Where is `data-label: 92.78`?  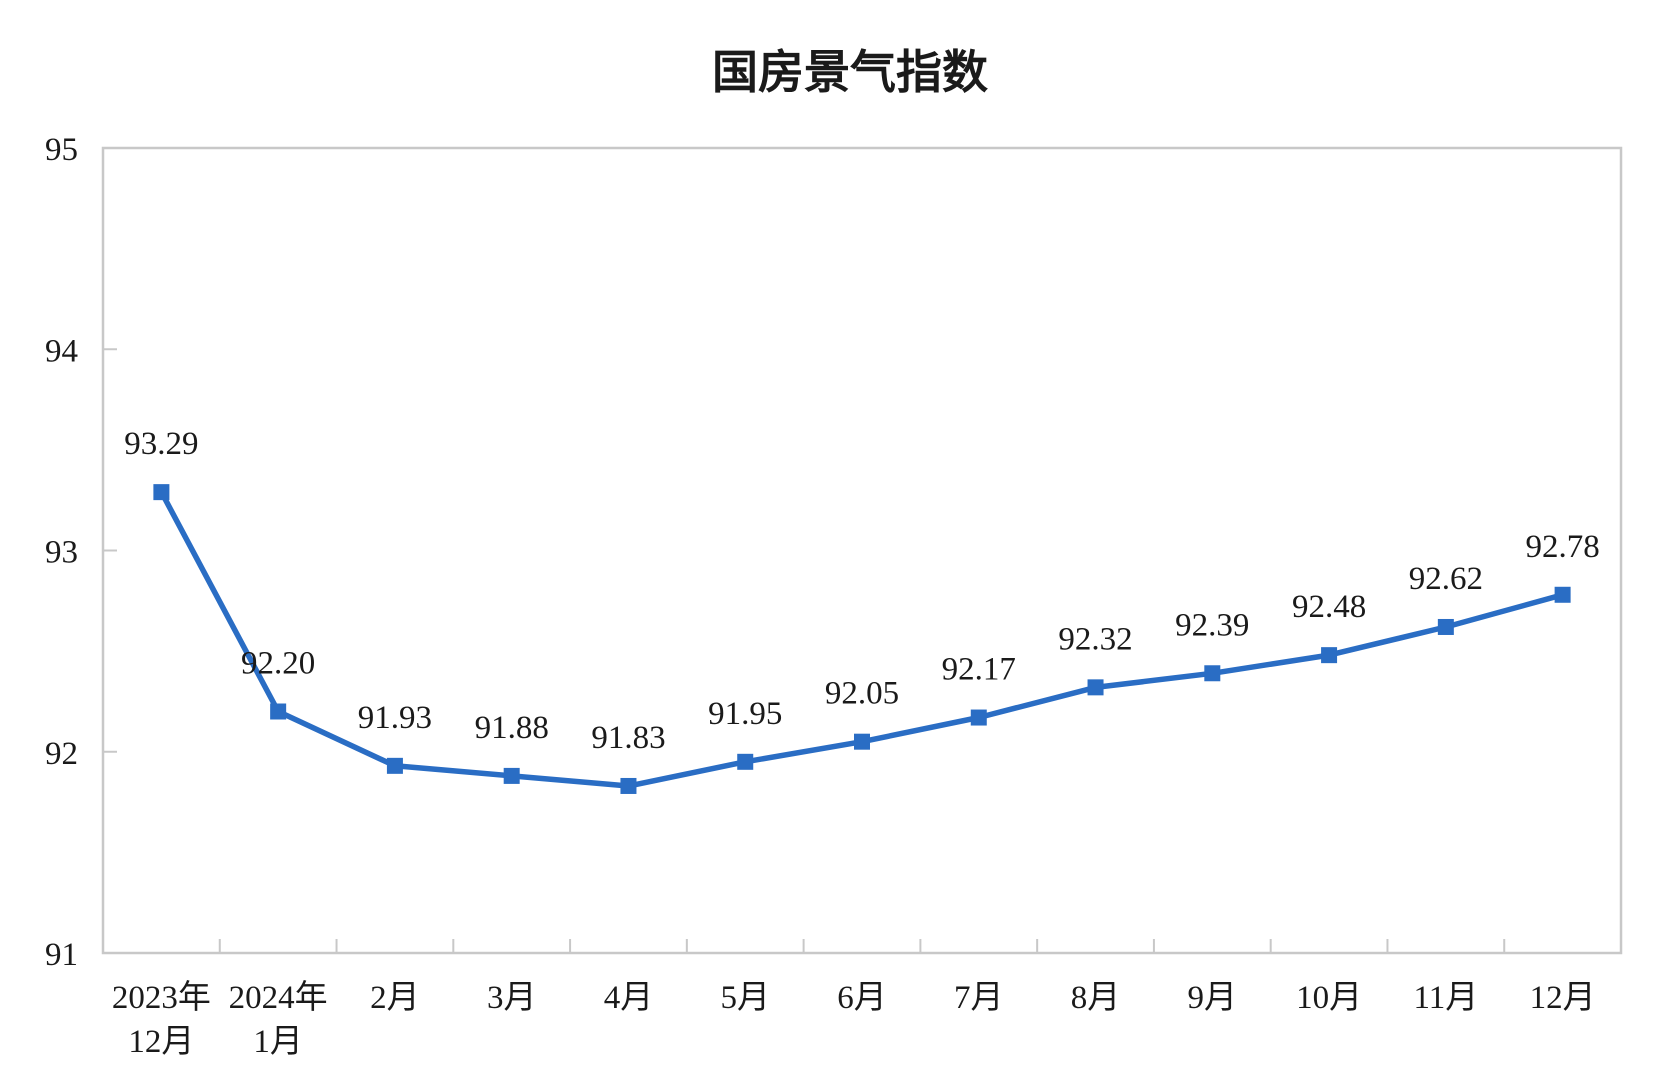
data-label: 92.78 is located at coordinates (1562, 547).